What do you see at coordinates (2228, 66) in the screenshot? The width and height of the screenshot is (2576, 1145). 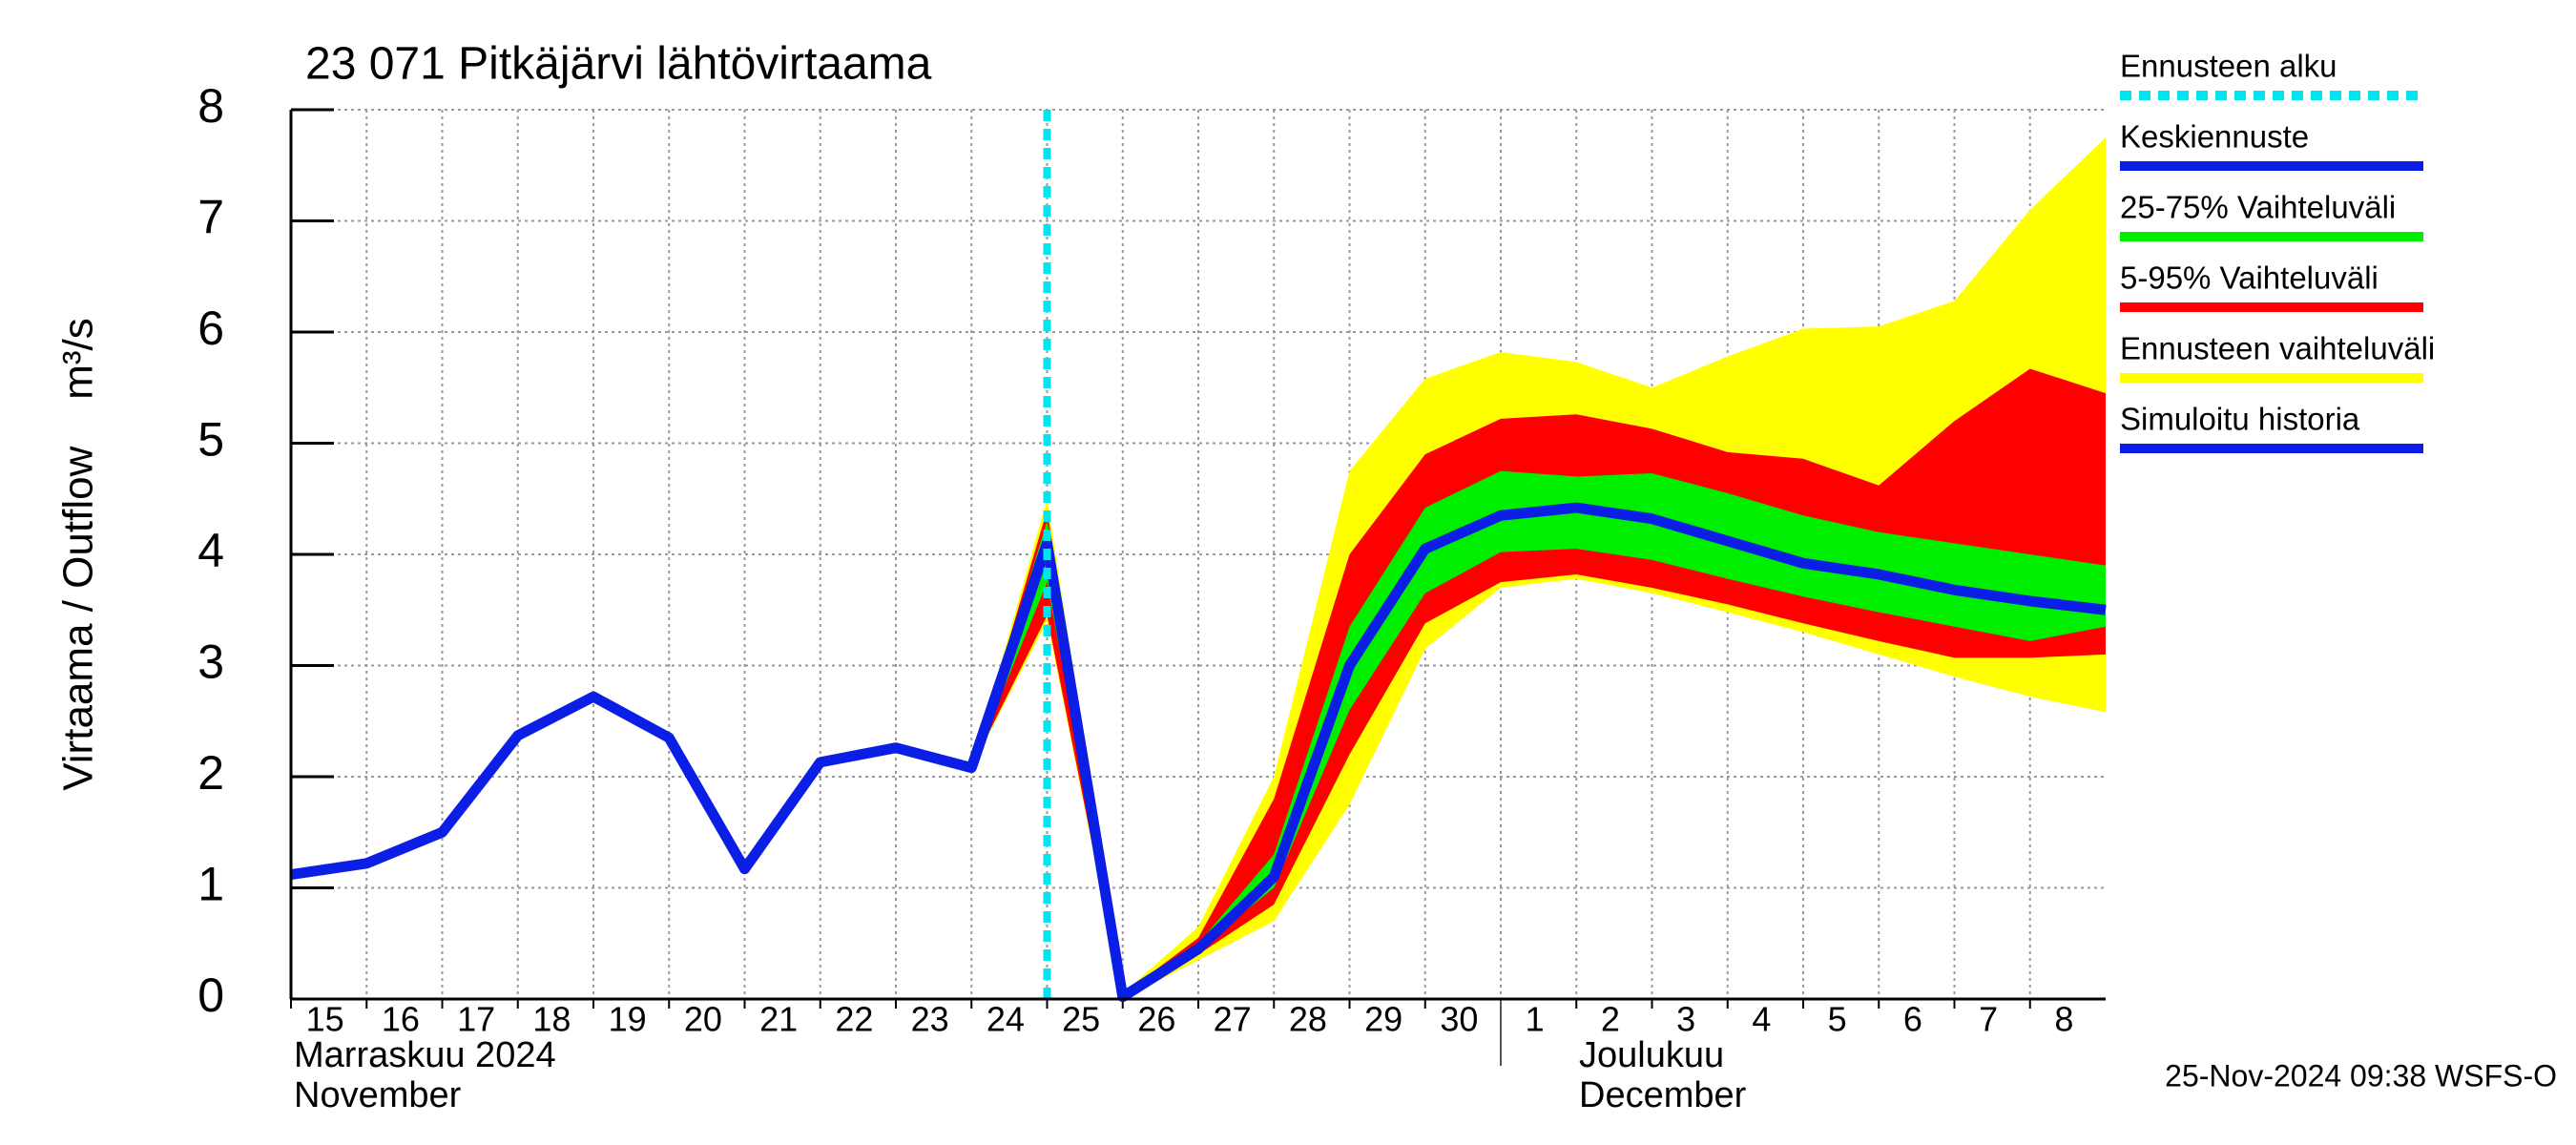 I see `legend-label: Ennusteen alku` at bounding box center [2228, 66].